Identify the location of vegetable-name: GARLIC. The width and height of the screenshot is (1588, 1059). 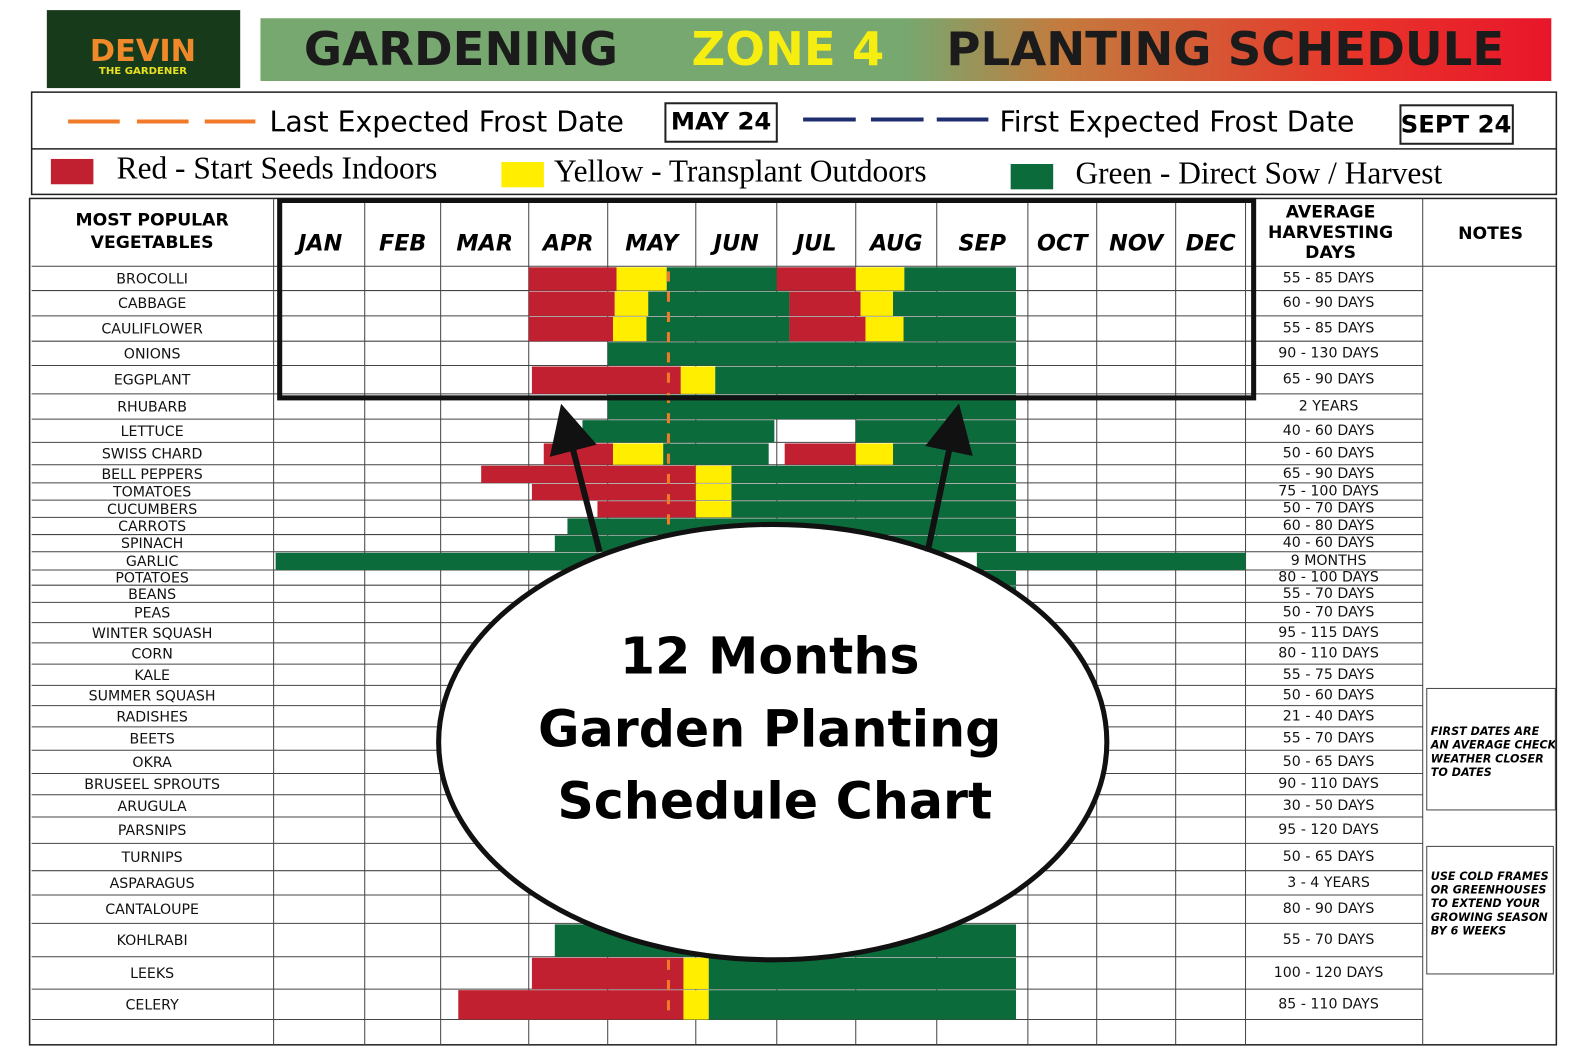
(152, 562).